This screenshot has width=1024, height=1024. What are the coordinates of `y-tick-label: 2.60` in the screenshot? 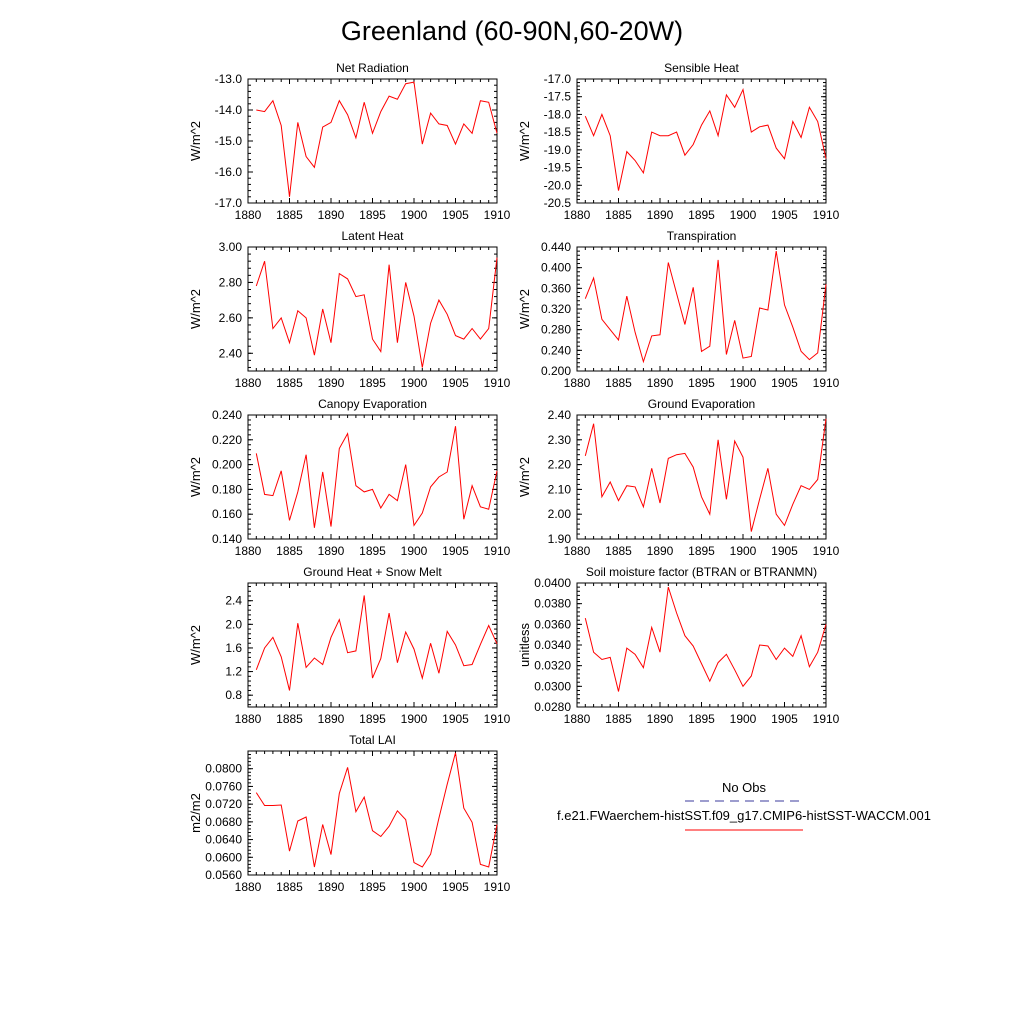 It's located at (231, 318).